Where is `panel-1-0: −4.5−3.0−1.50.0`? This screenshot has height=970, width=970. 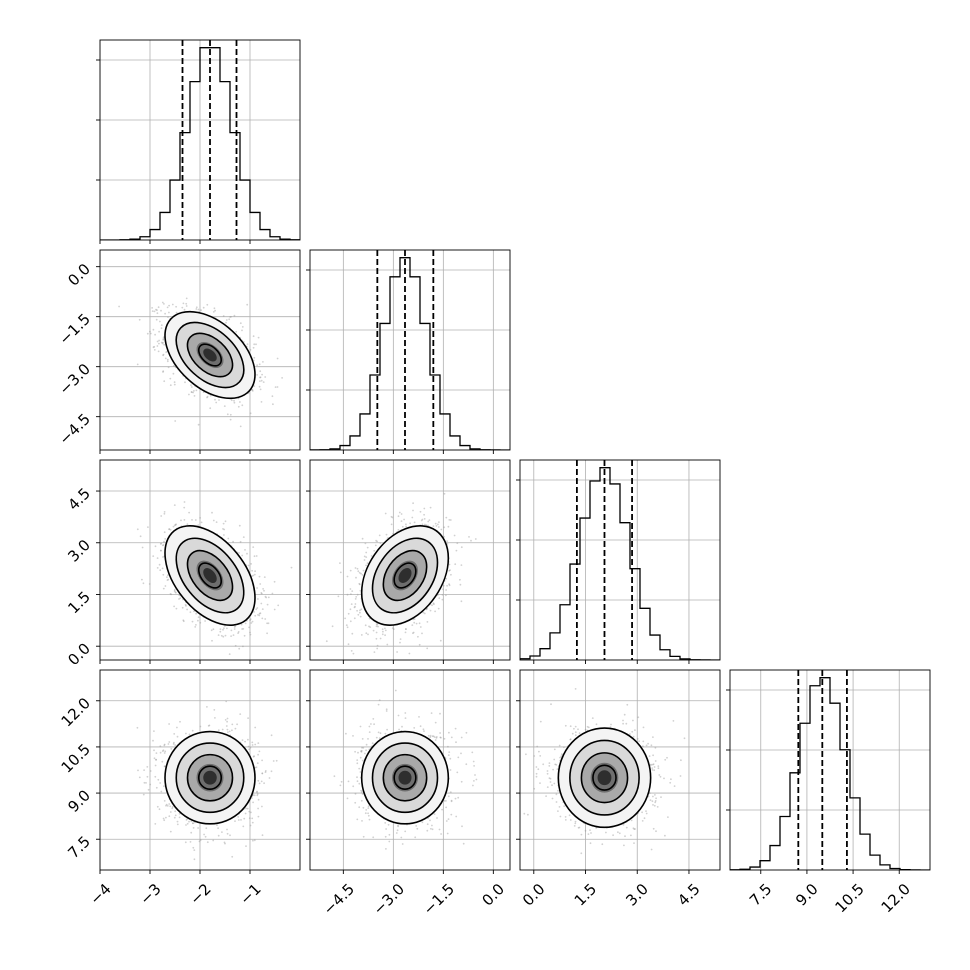
panel-1-0: −4.5−3.0−1.50.0 is located at coordinates (178, 351).